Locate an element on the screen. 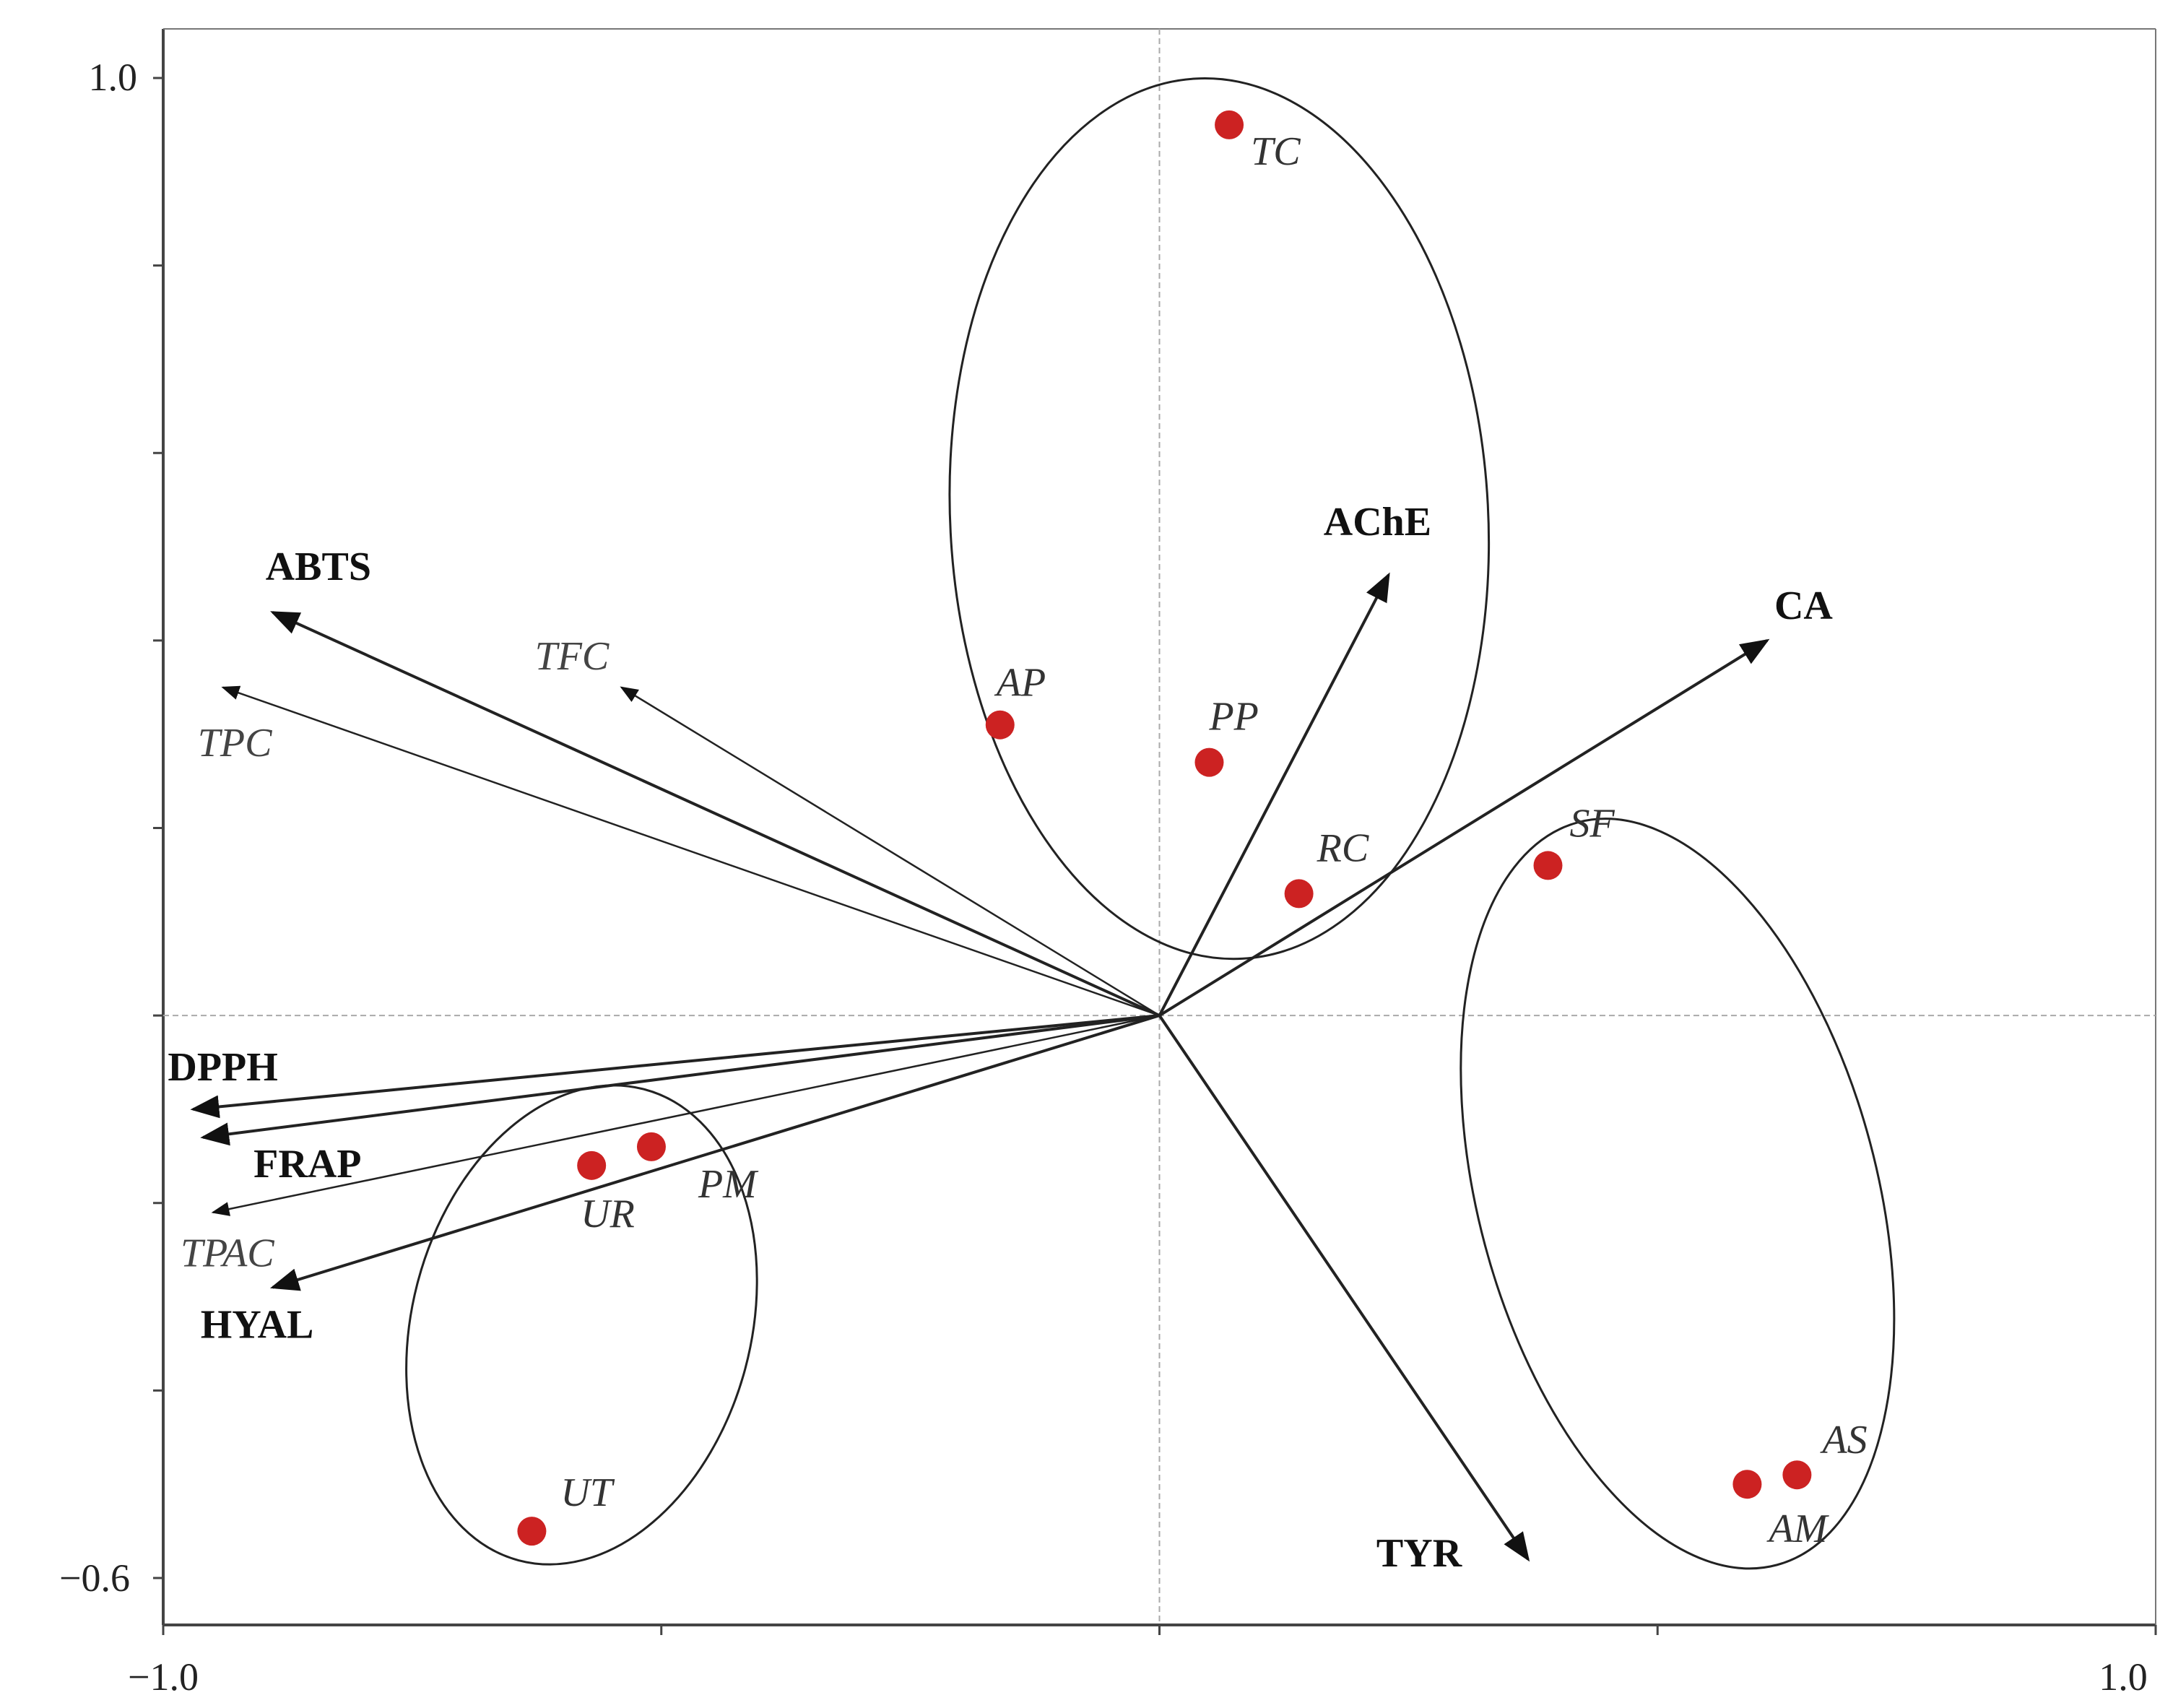 The height and width of the screenshot is (1708, 2173). score-point-am is located at coordinates (1747, 1485).